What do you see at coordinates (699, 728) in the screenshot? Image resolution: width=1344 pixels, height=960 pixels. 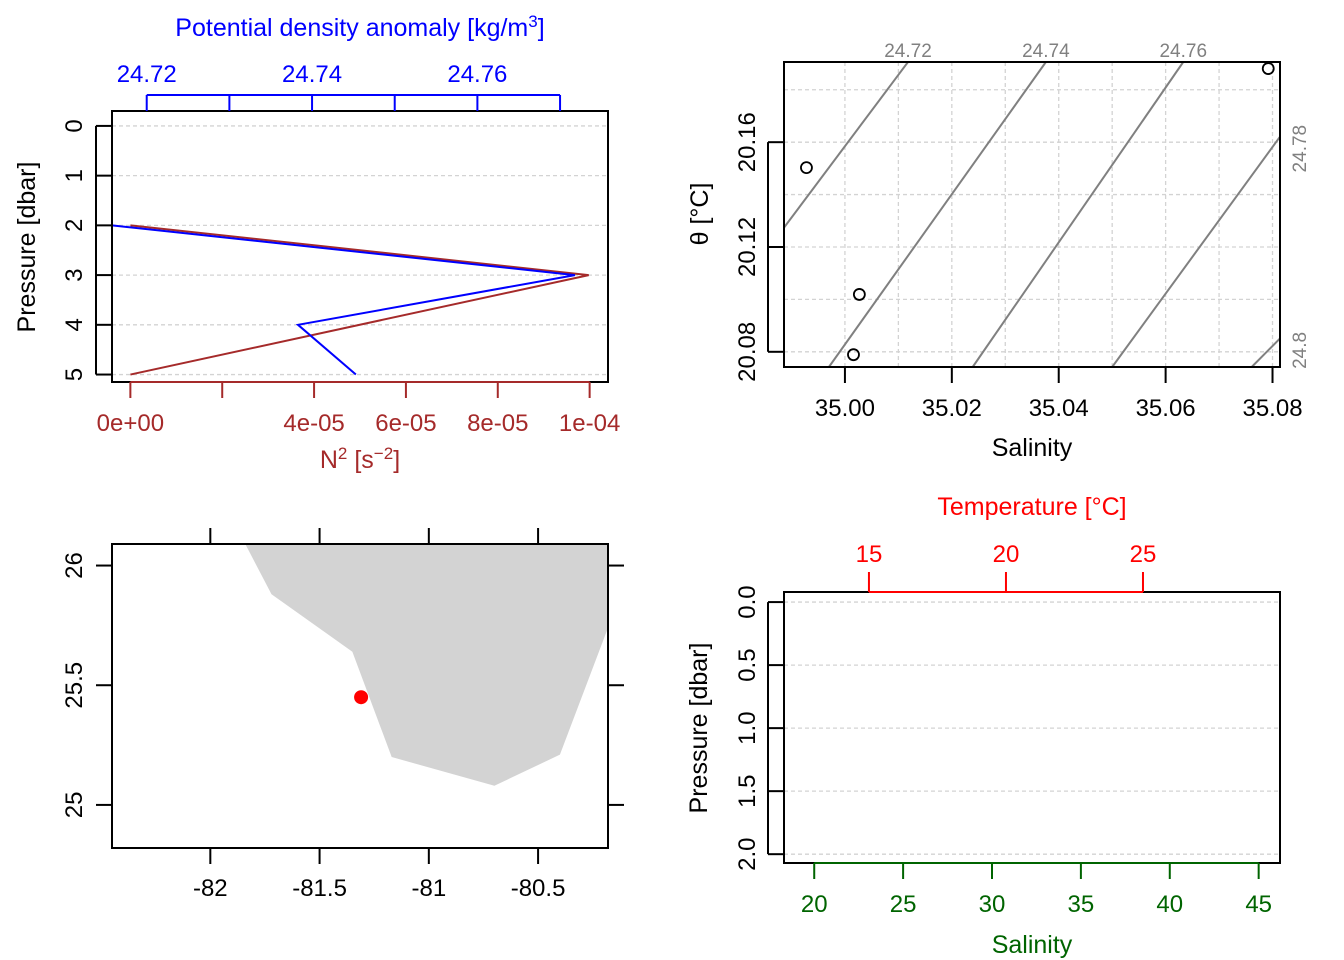 I see `ts-profile-pressure-title: Pressure [dbar]` at bounding box center [699, 728].